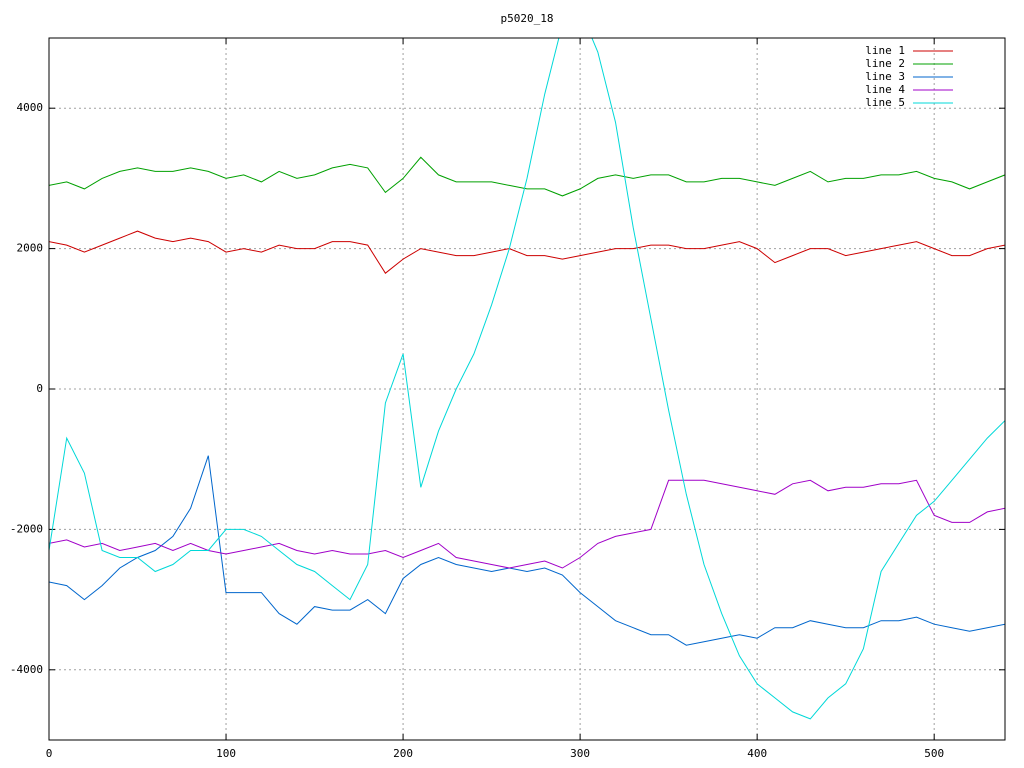  Describe the element at coordinates (39, 388) in the screenshot. I see `y-tick-label: 0` at that location.